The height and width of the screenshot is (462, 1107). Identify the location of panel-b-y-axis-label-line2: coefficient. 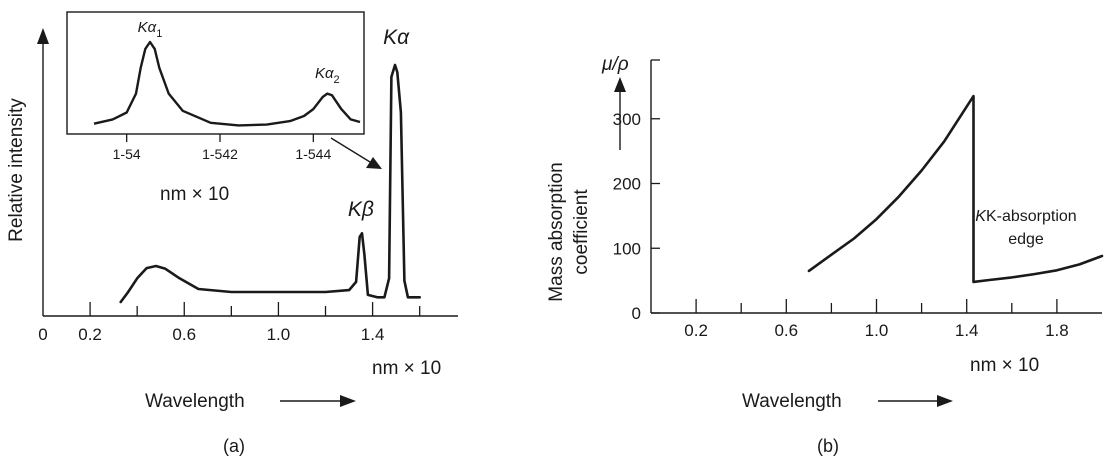
(581, 232).